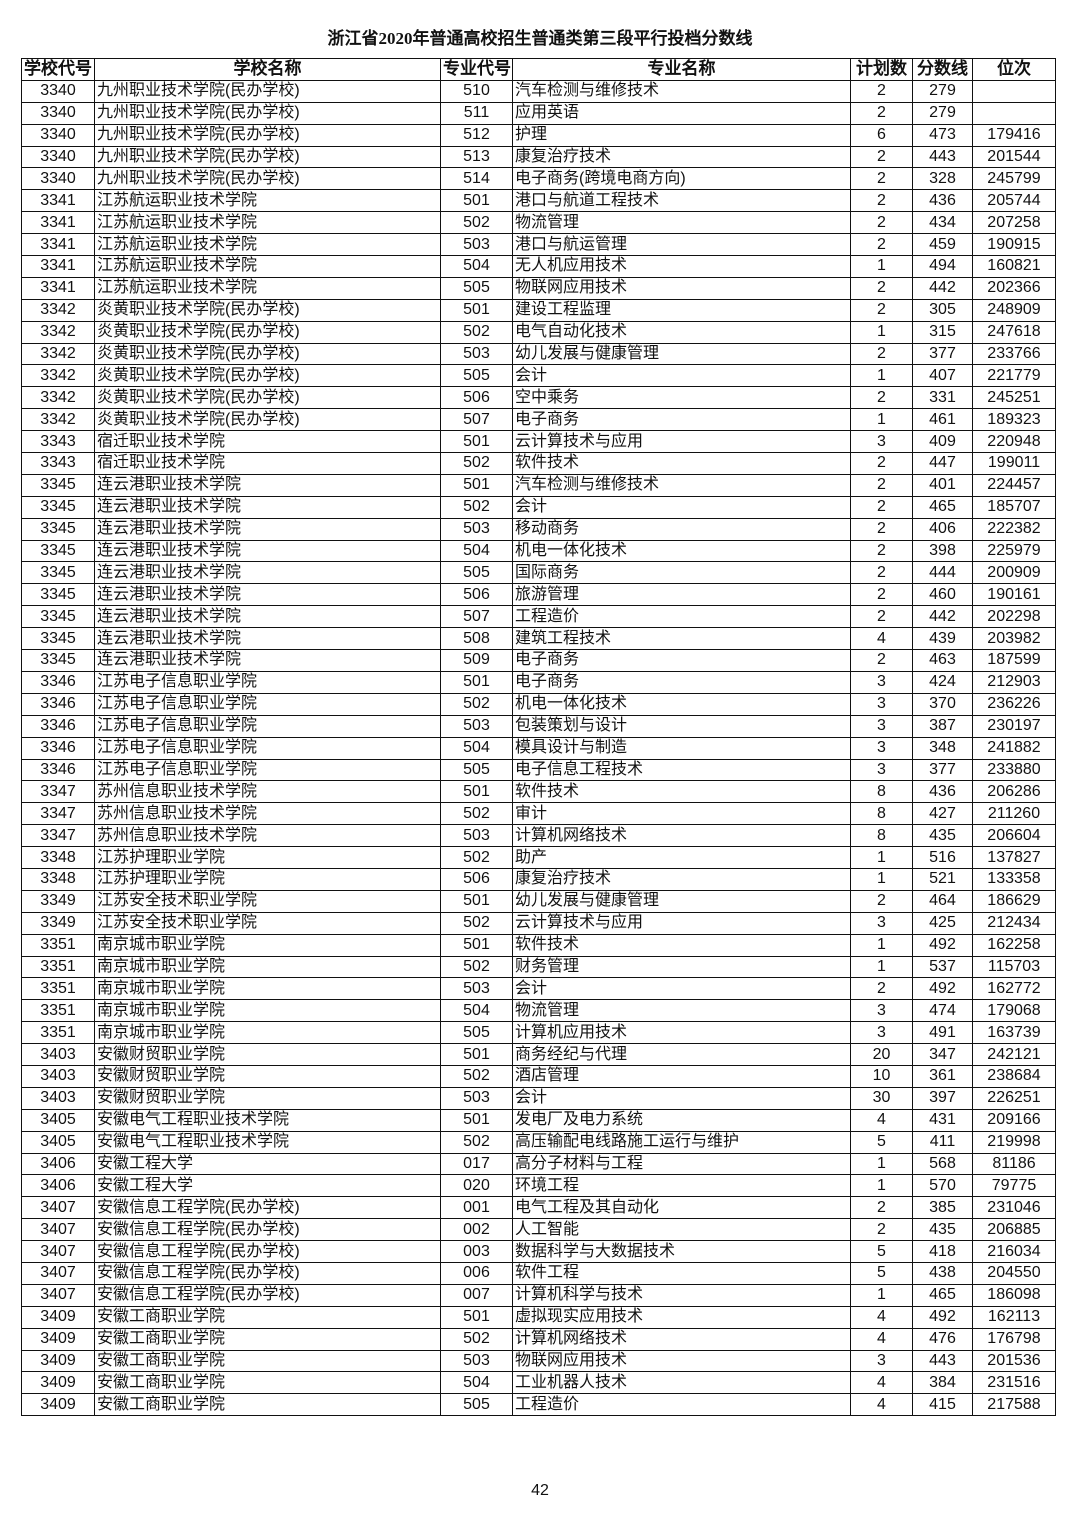  What do you see at coordinates (267, 945) in the screenshot?
I see `school-name-cell: 南京城市职业学院` at bounding box center [267, 945].